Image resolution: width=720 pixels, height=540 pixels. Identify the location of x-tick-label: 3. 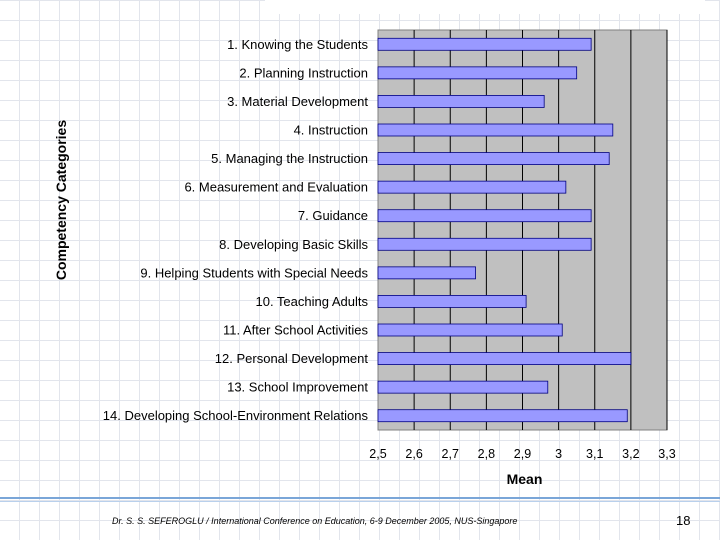
(558, 454).